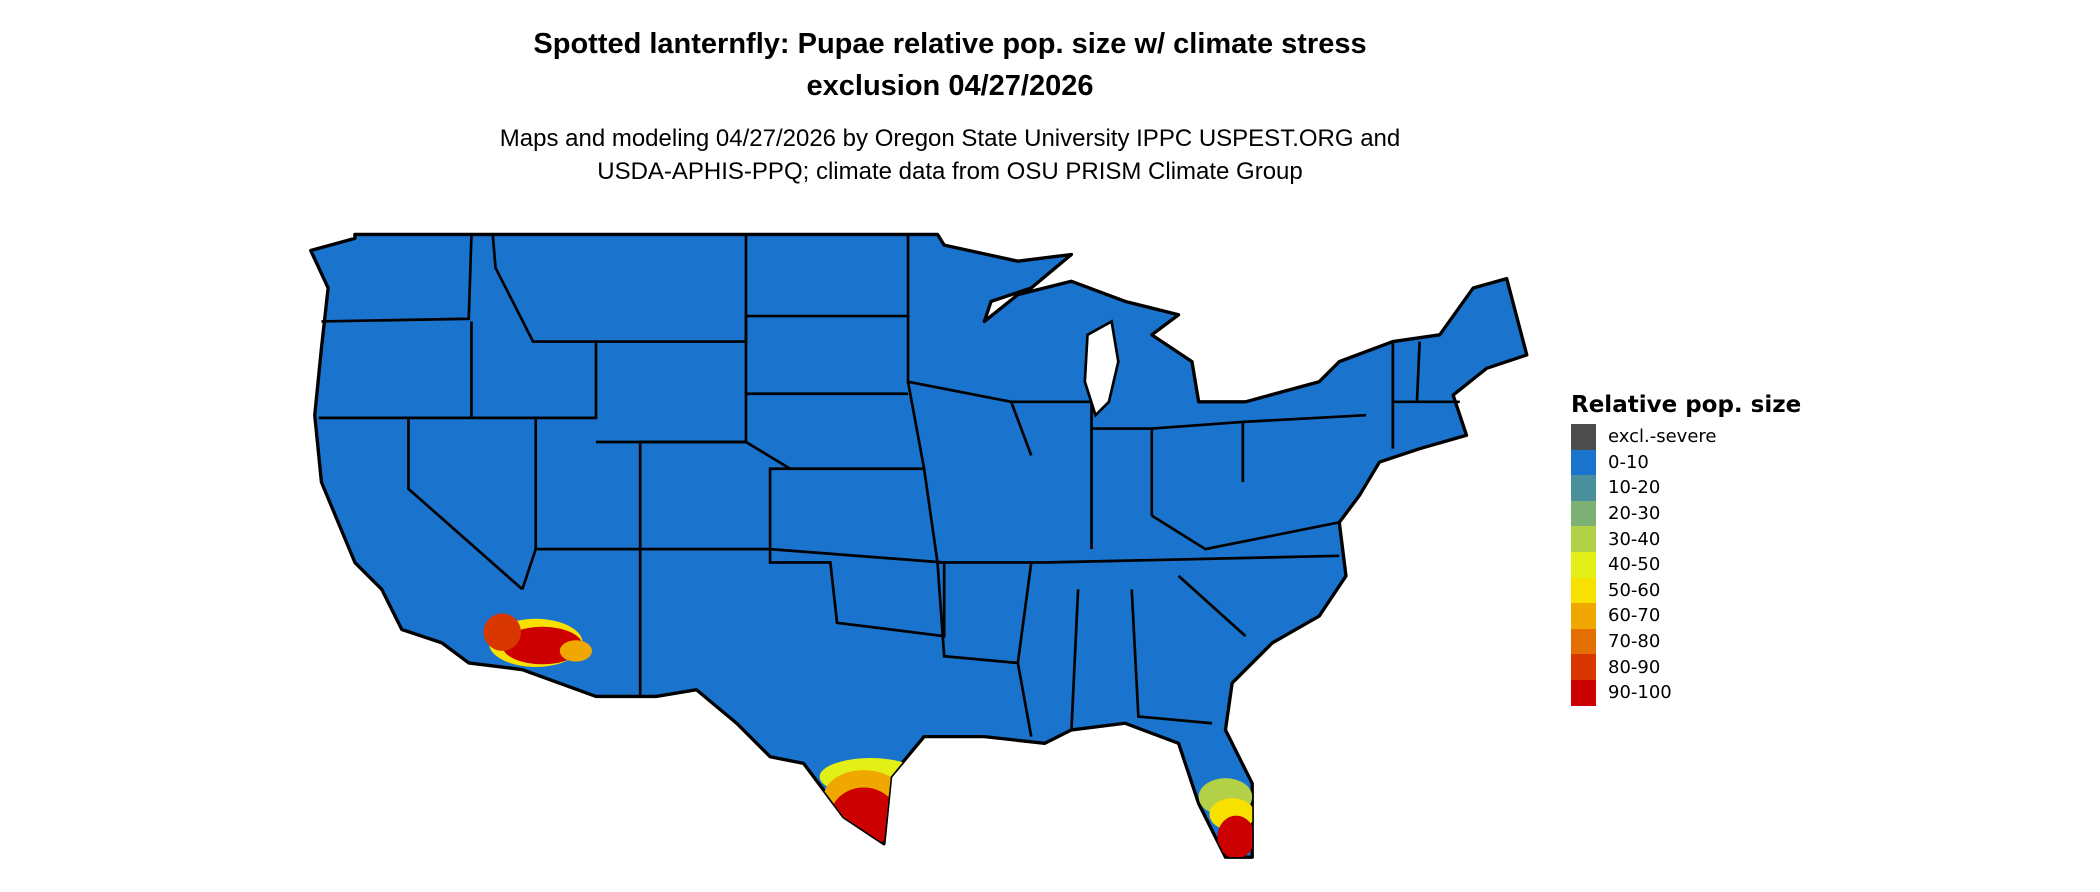  I want to click on legend-item: 30-40, so click(1686, 539).